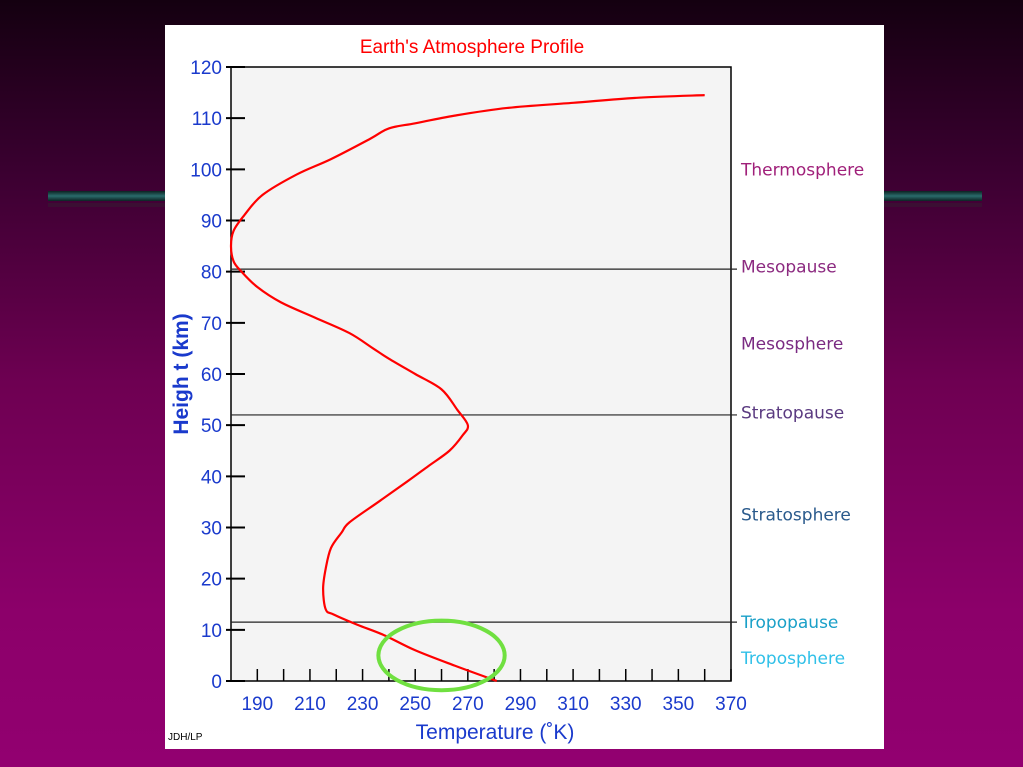  I want to click on y-tick-label: 20, so click(211, 580).